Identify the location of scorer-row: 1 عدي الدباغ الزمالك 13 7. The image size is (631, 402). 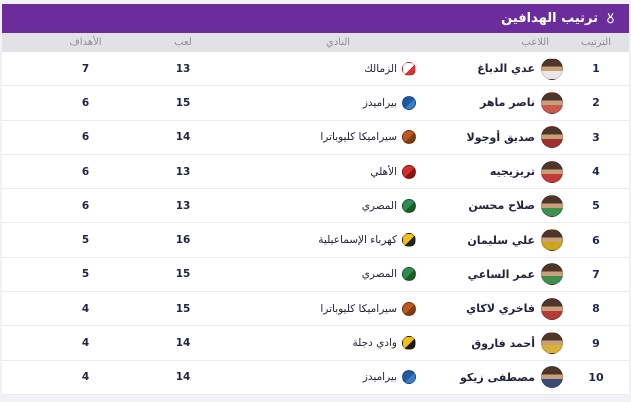
(315, 69).